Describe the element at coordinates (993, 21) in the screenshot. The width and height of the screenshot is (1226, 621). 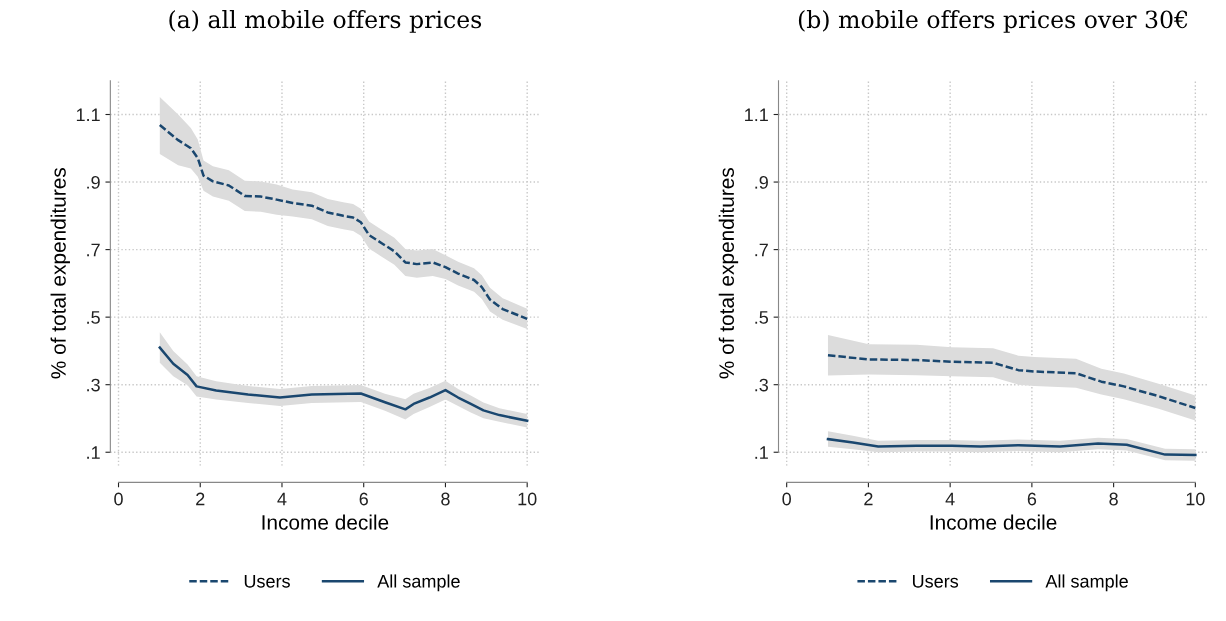
I see `chart-title: (b) mobile offers prices over 30€` at that location.